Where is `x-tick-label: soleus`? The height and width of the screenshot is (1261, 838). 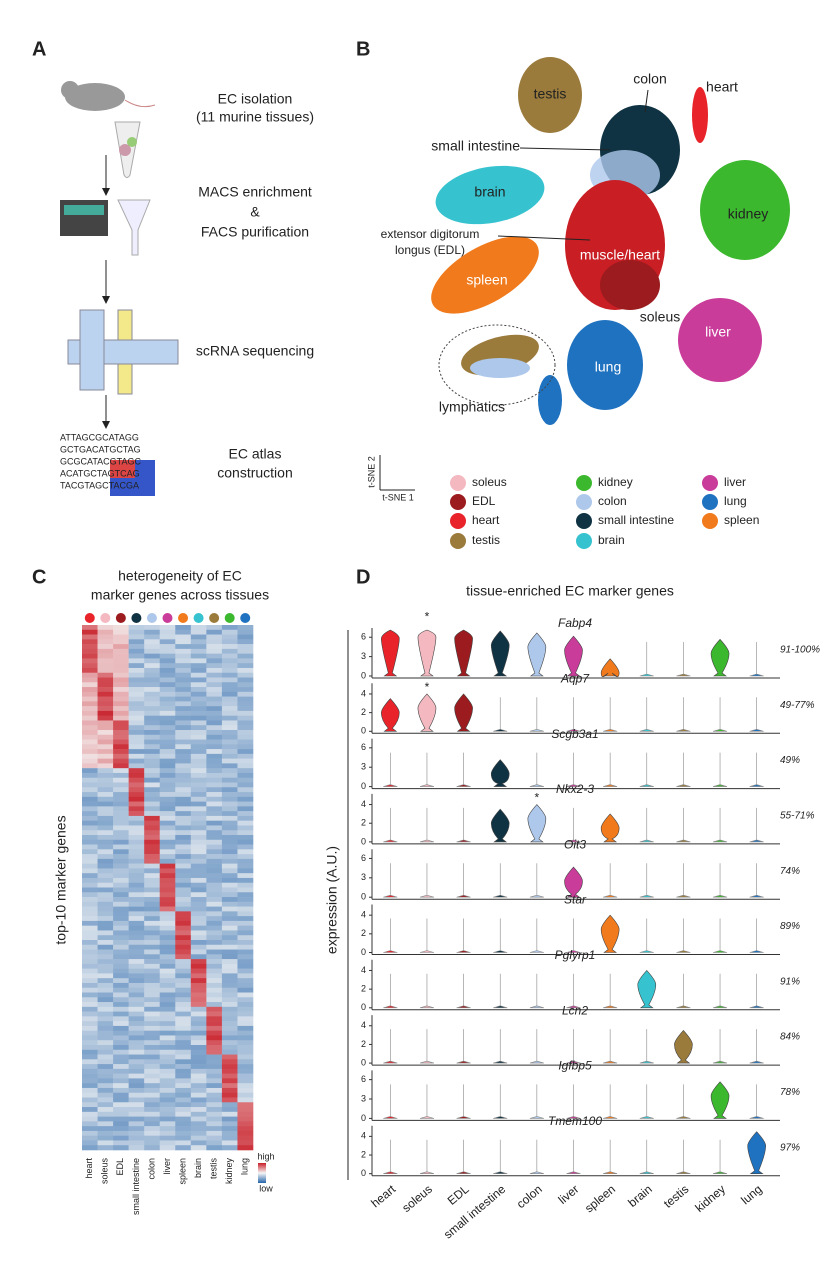
x-tick-label: soleus is located at coordinates (417, 1198).